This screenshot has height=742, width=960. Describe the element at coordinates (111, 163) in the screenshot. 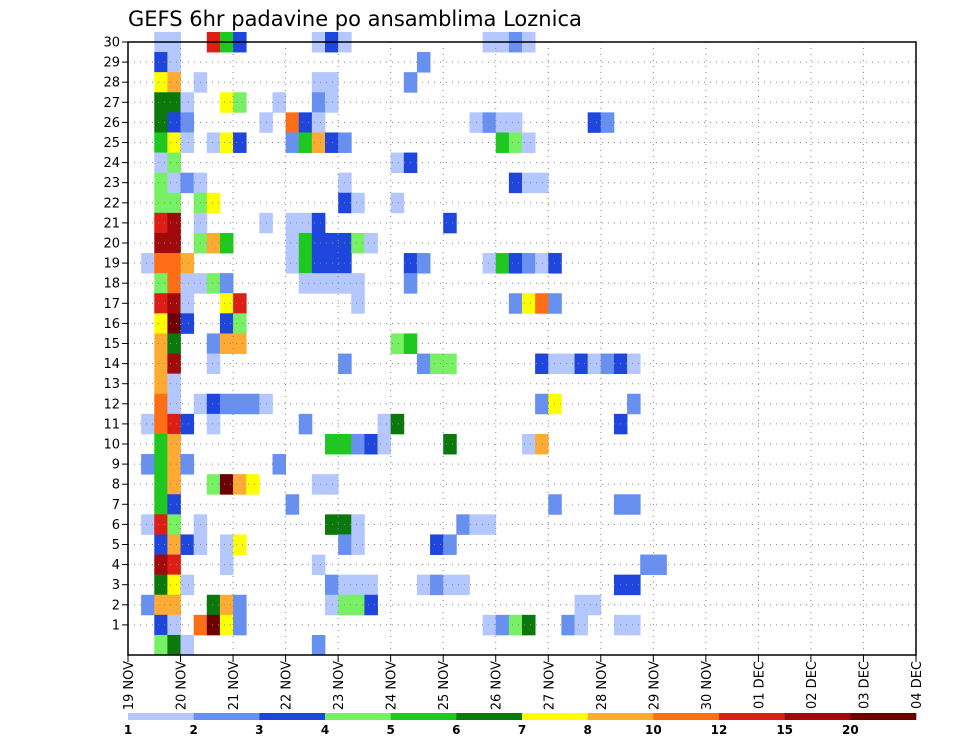

I see `y-tick-label: 24` at that location.